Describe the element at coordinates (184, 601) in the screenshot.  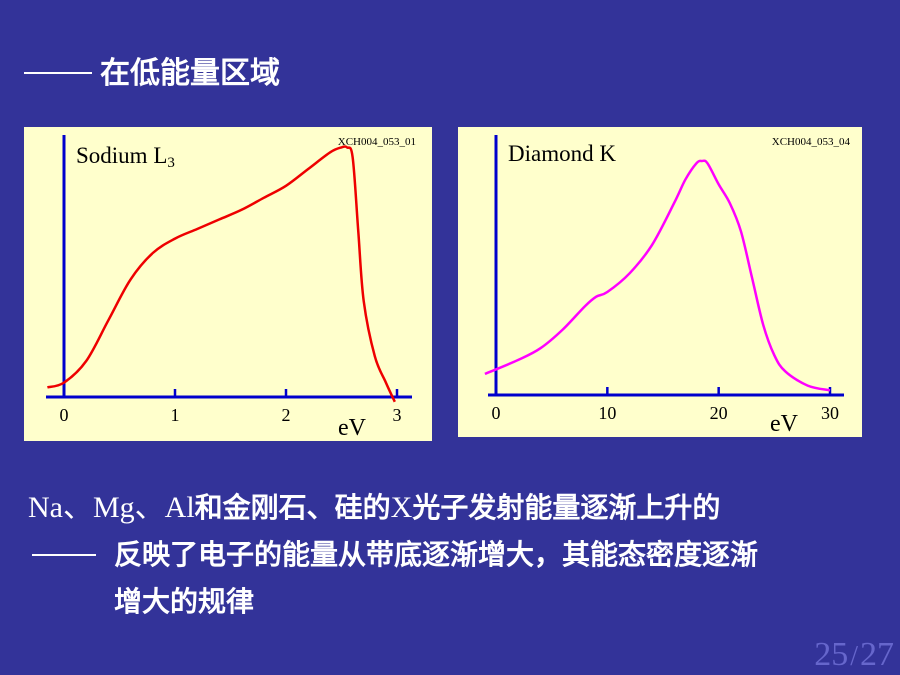
I see `description-text-4: 增大的规律` at that location.